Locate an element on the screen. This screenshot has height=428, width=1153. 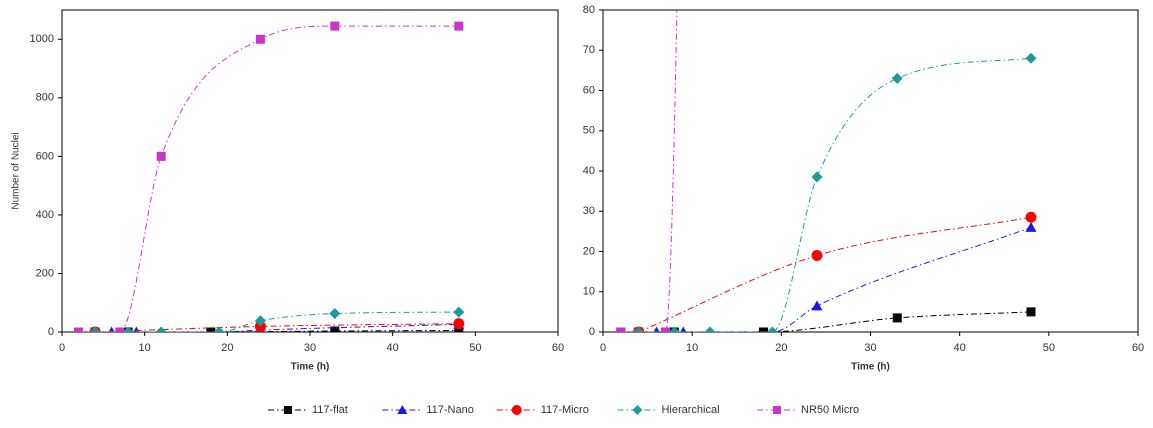
legend-label: 117-flat is located at coordinates (330, 410).